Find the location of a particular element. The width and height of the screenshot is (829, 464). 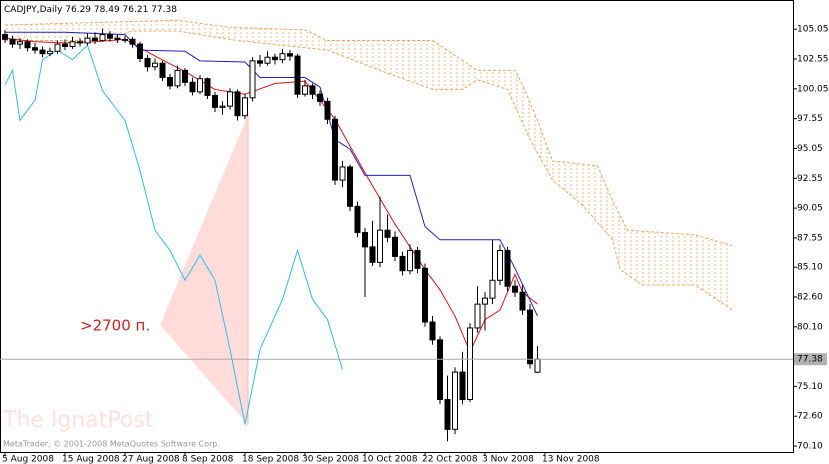

y-tick-label: 70.10 is located at coordinates (810, 447).